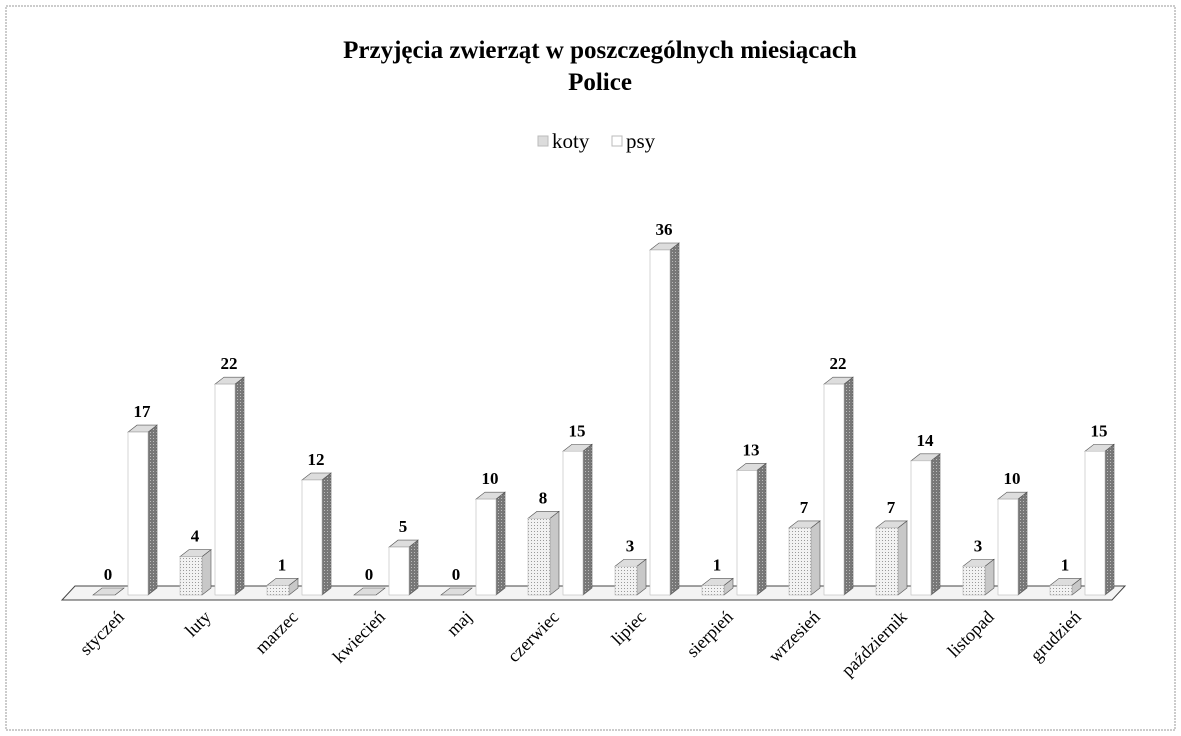 This screenshot has height=736, width=1181. I want to click on value-label: 36, so click(664, 229).